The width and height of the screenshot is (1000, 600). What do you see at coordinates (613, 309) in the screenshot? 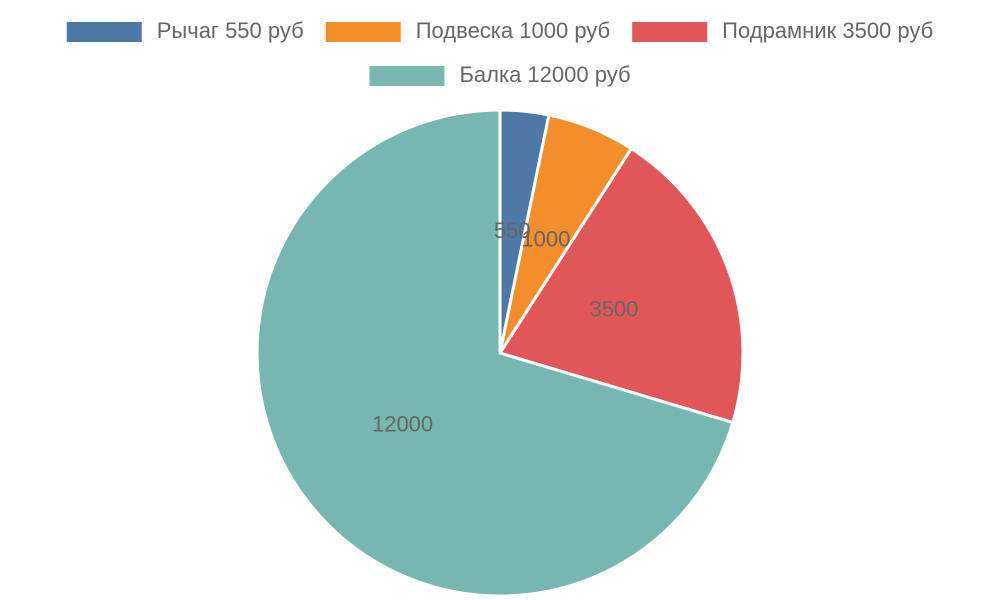
I see `data-label: 3500` at bounding box center [613, 309].